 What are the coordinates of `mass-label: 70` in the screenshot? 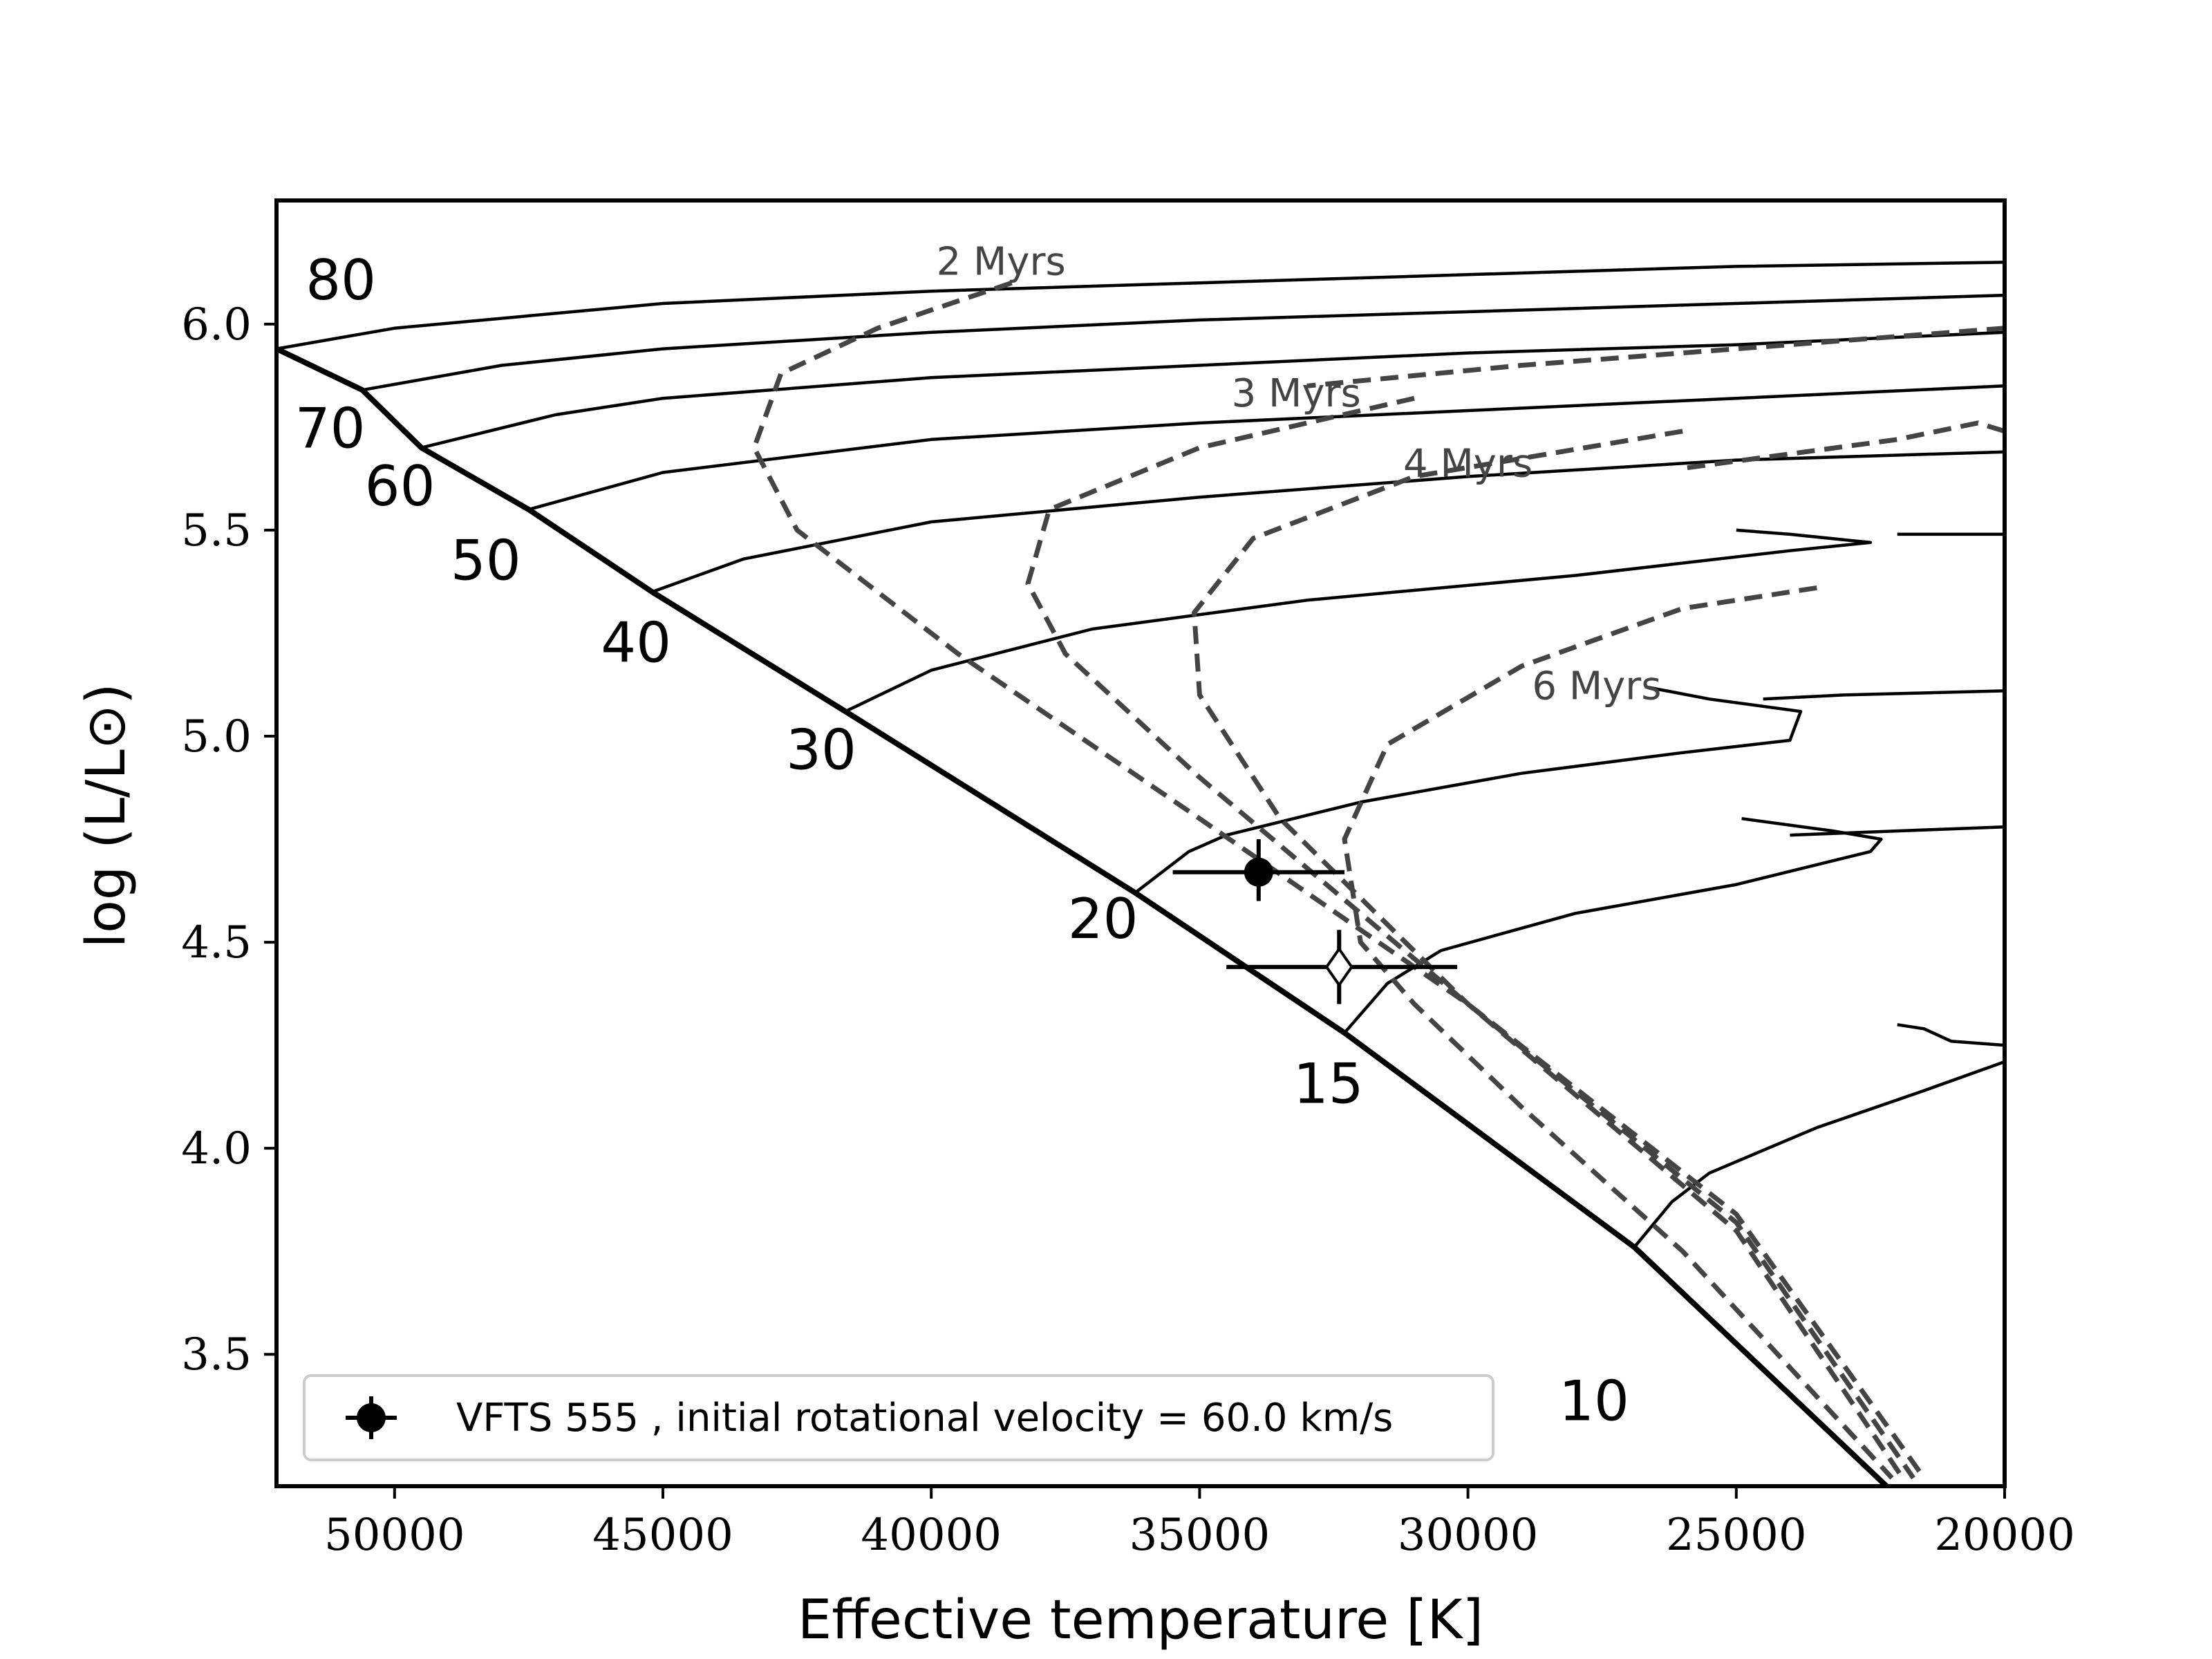 It's located at (330, 429).